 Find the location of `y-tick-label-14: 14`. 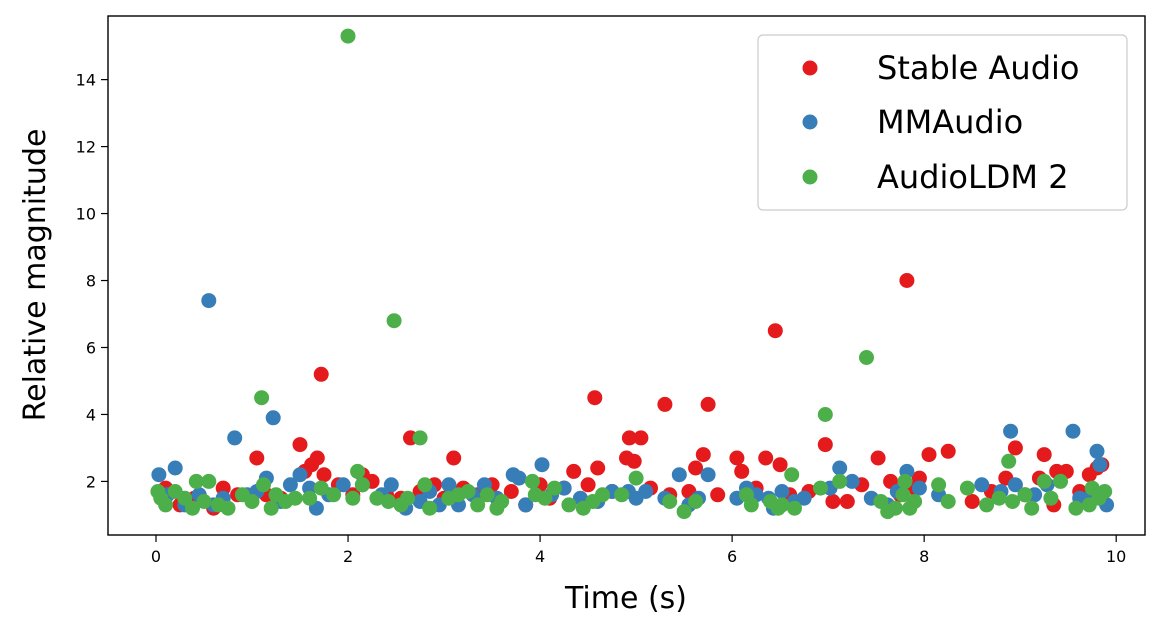

y-tick-label-14: 14 is located at coordinates (86, 80).